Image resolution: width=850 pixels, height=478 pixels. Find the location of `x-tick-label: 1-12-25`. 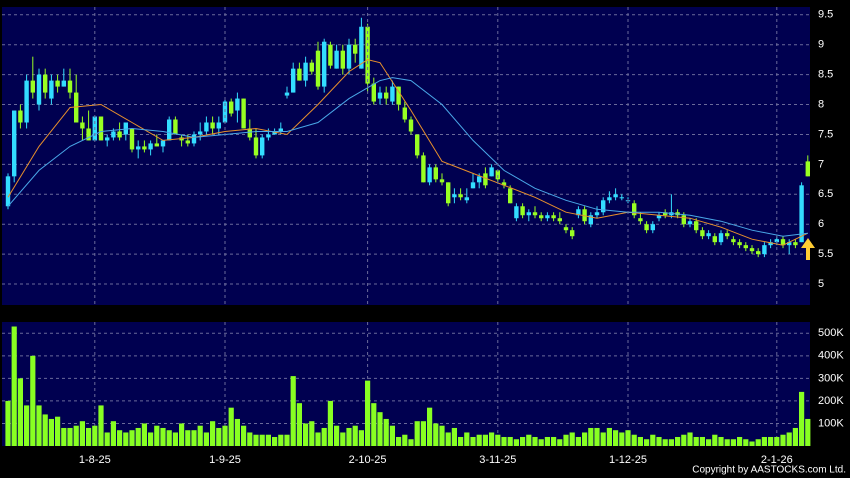

x-tick-label: 1-12-25 is located at coordinates (628, 460).